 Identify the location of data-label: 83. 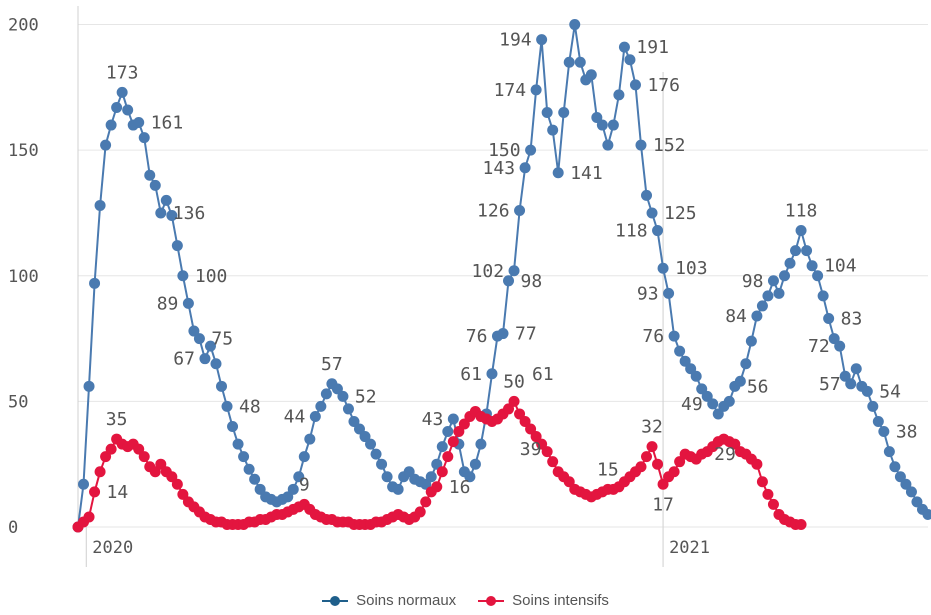
(852, 318).